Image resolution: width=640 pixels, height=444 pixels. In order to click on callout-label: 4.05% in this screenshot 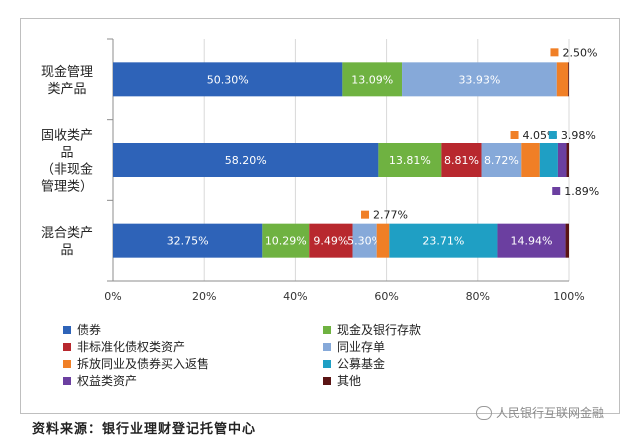, I will do `click(540, 135)`.